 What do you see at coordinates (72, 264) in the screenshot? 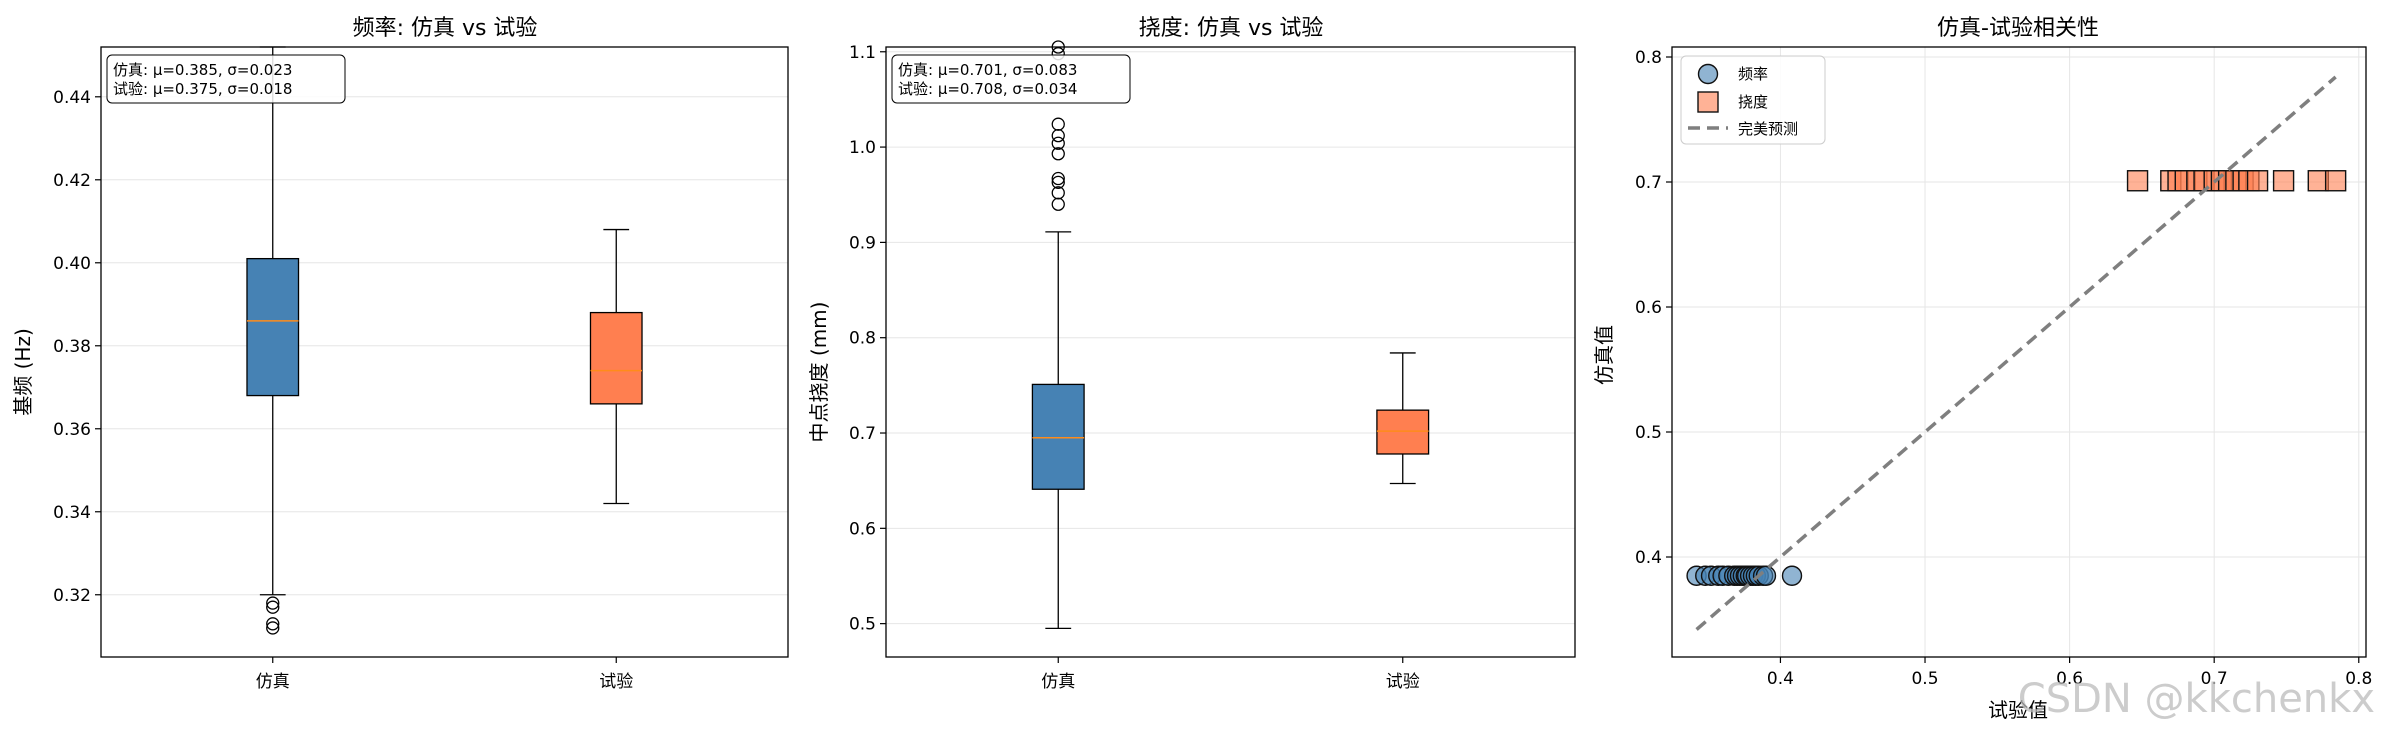
I see `y-tick-label: 0.40` at bounding box center [72, 264].